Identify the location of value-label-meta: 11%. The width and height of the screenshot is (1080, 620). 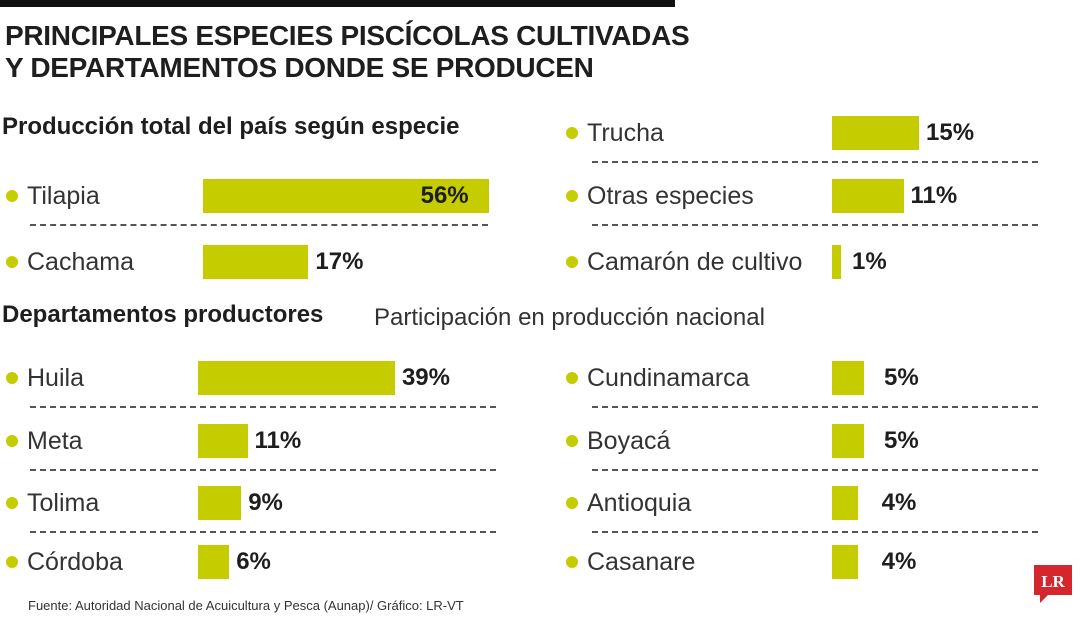
(278, 440).